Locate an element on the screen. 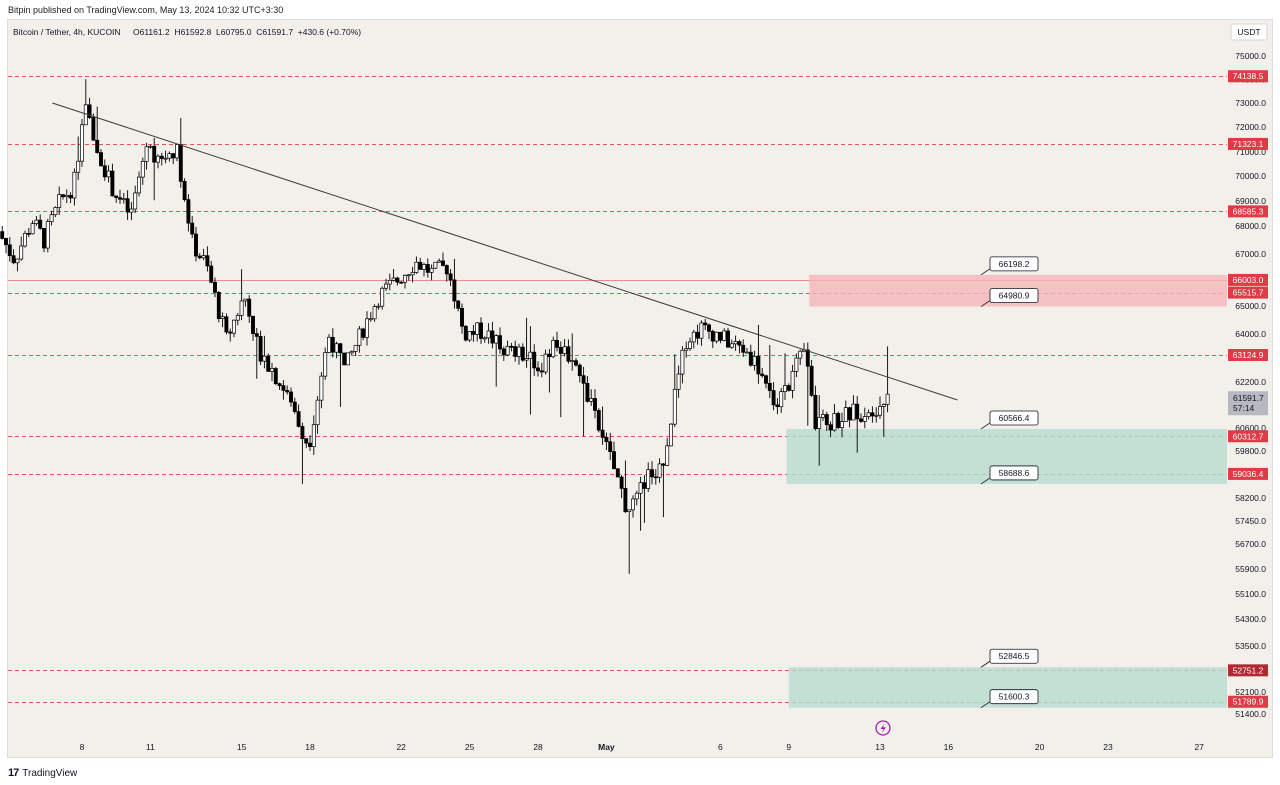 This screenshot has height=785, width=1280. tradingview-logo: 17 TradingView is located at coordinates (42, 773).